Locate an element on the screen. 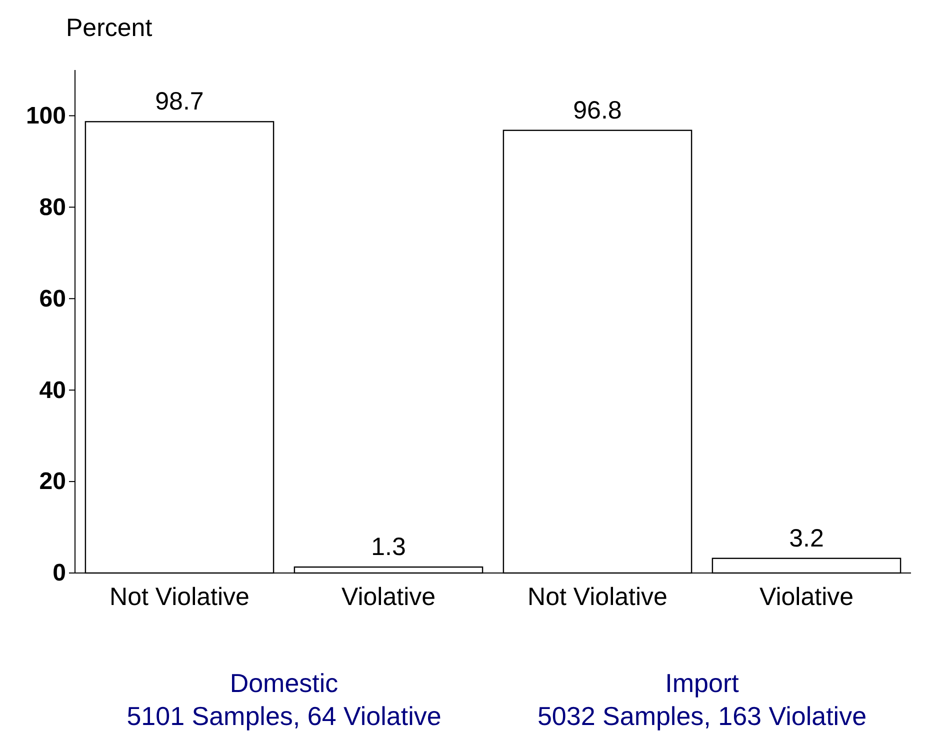 This screenshot has height=733, width=941. y-tick-label: 100 is located at coordinates (46, 116).